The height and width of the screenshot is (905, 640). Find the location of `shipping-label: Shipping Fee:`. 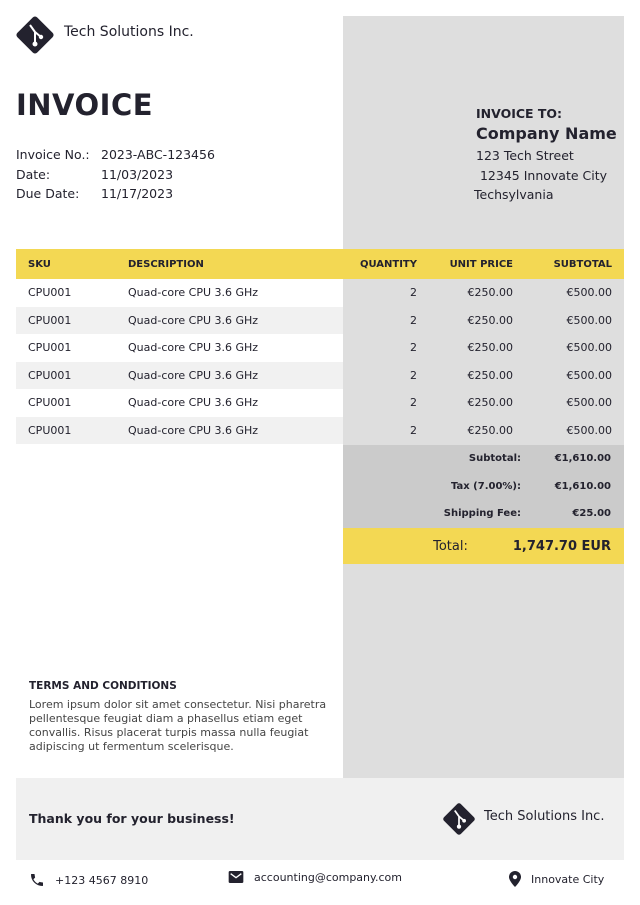

shipping-label: Shipping Fee: is located at coordinates (482, 514).